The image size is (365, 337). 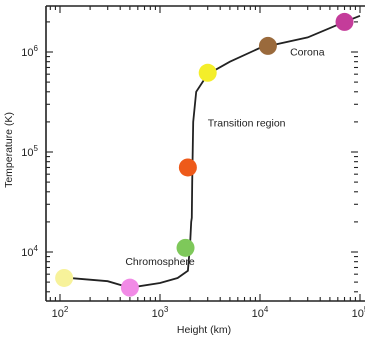 I want to click on annotation-label: Corona, so click(x=307, y=53).